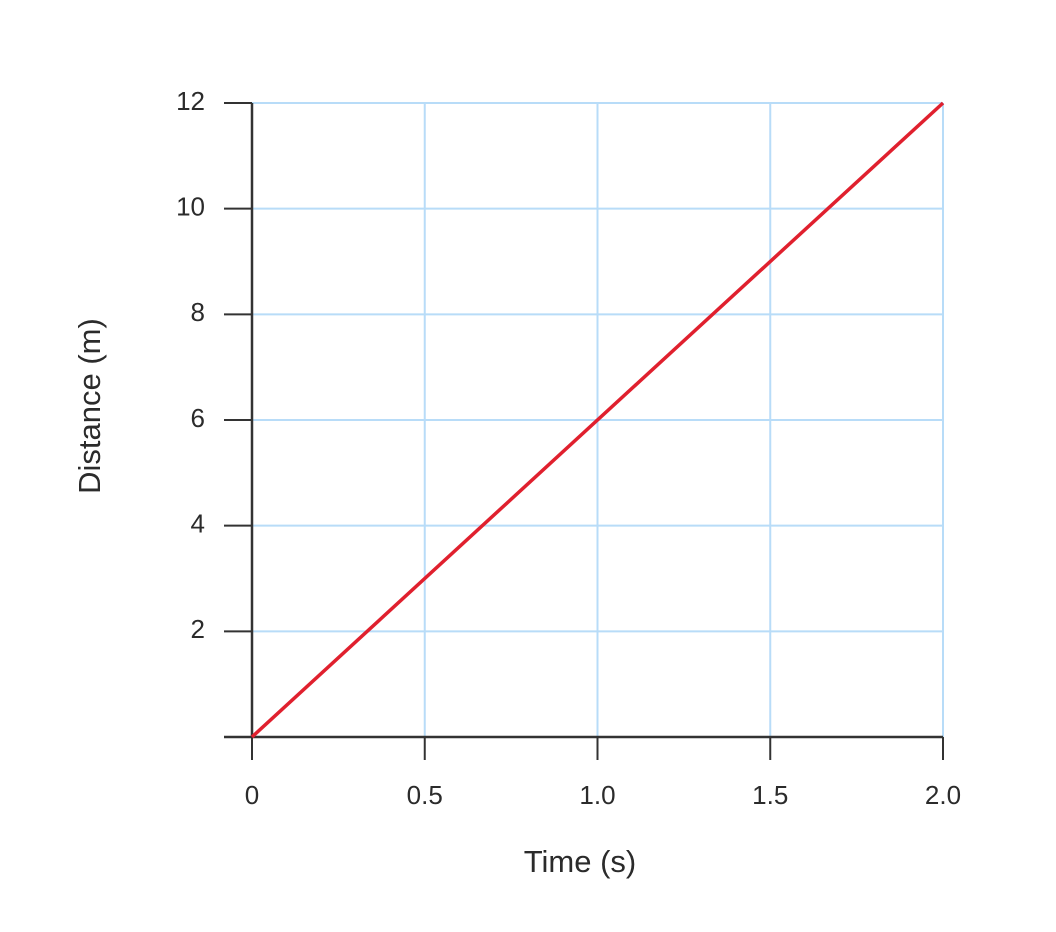 The width and height of the screenshot is (1056, 932). What do you see at coordinates (190, 101) in the screenshot?
I see `y-tick-label: 12` at bounding box center [190, 101].